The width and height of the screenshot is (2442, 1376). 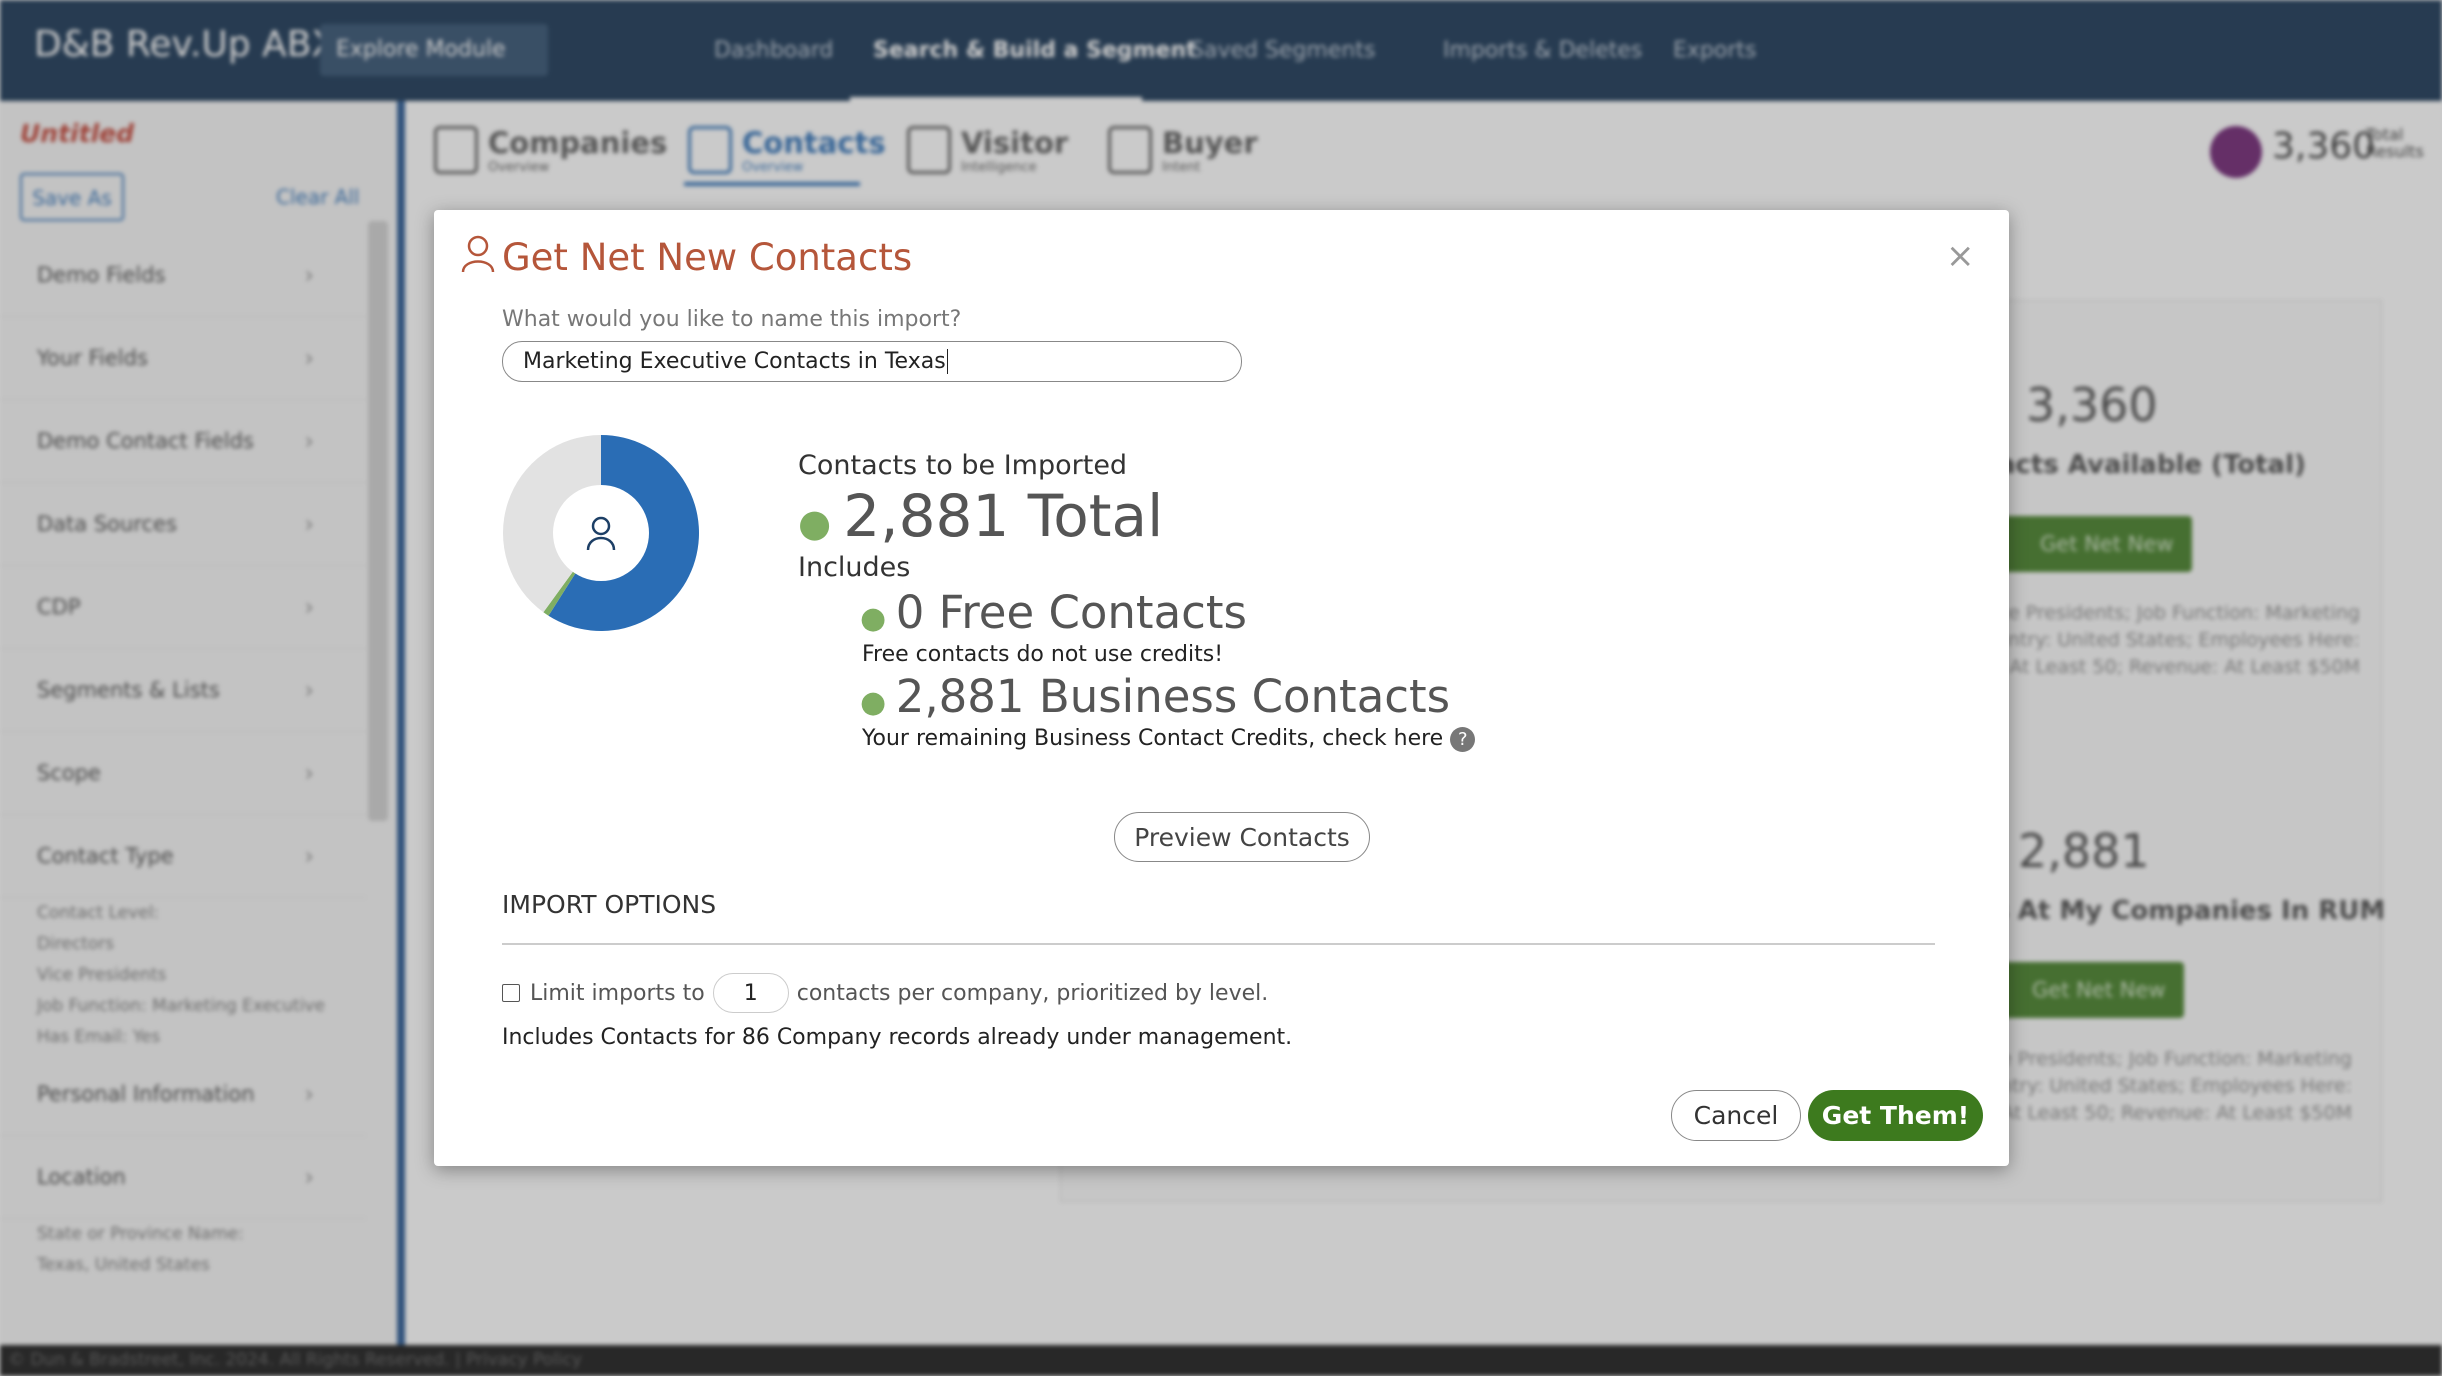 What do you see at coordinates (552, 524) in the screenshot?
I see `donut-segment` at bounding box center [552, 524].